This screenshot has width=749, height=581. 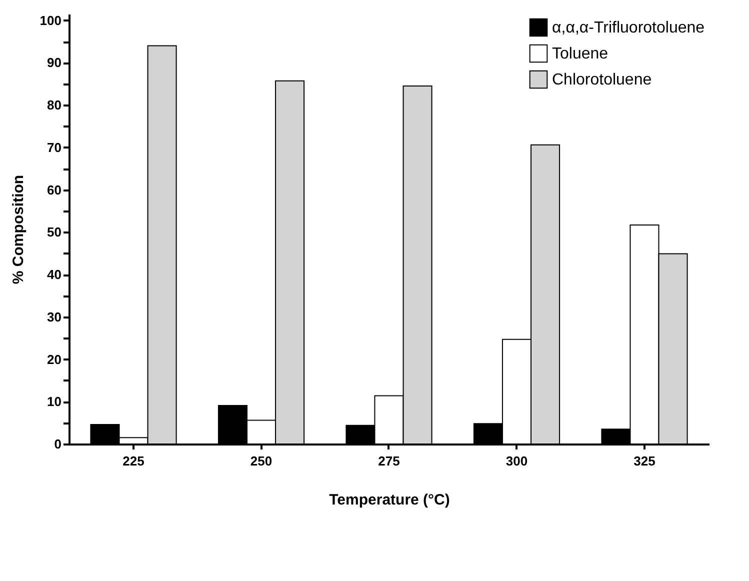 What do you see at coordinates (389, 500) in the screenshot?
I see `x-axis-title: Temperature (°C)` at bounding box center [389, 500].